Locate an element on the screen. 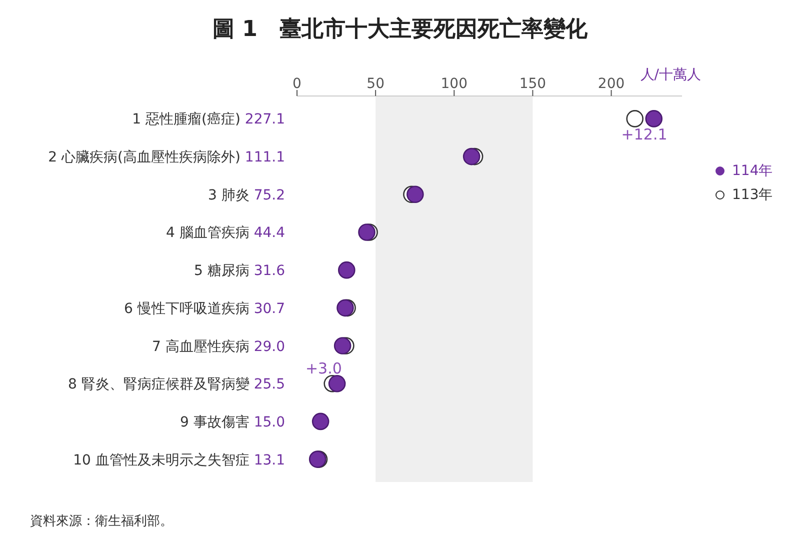 Image resolution: width=800 pixels, height=555 pixels. x-axis-title: 人/十萬人 is located at coordinates (670, 74).